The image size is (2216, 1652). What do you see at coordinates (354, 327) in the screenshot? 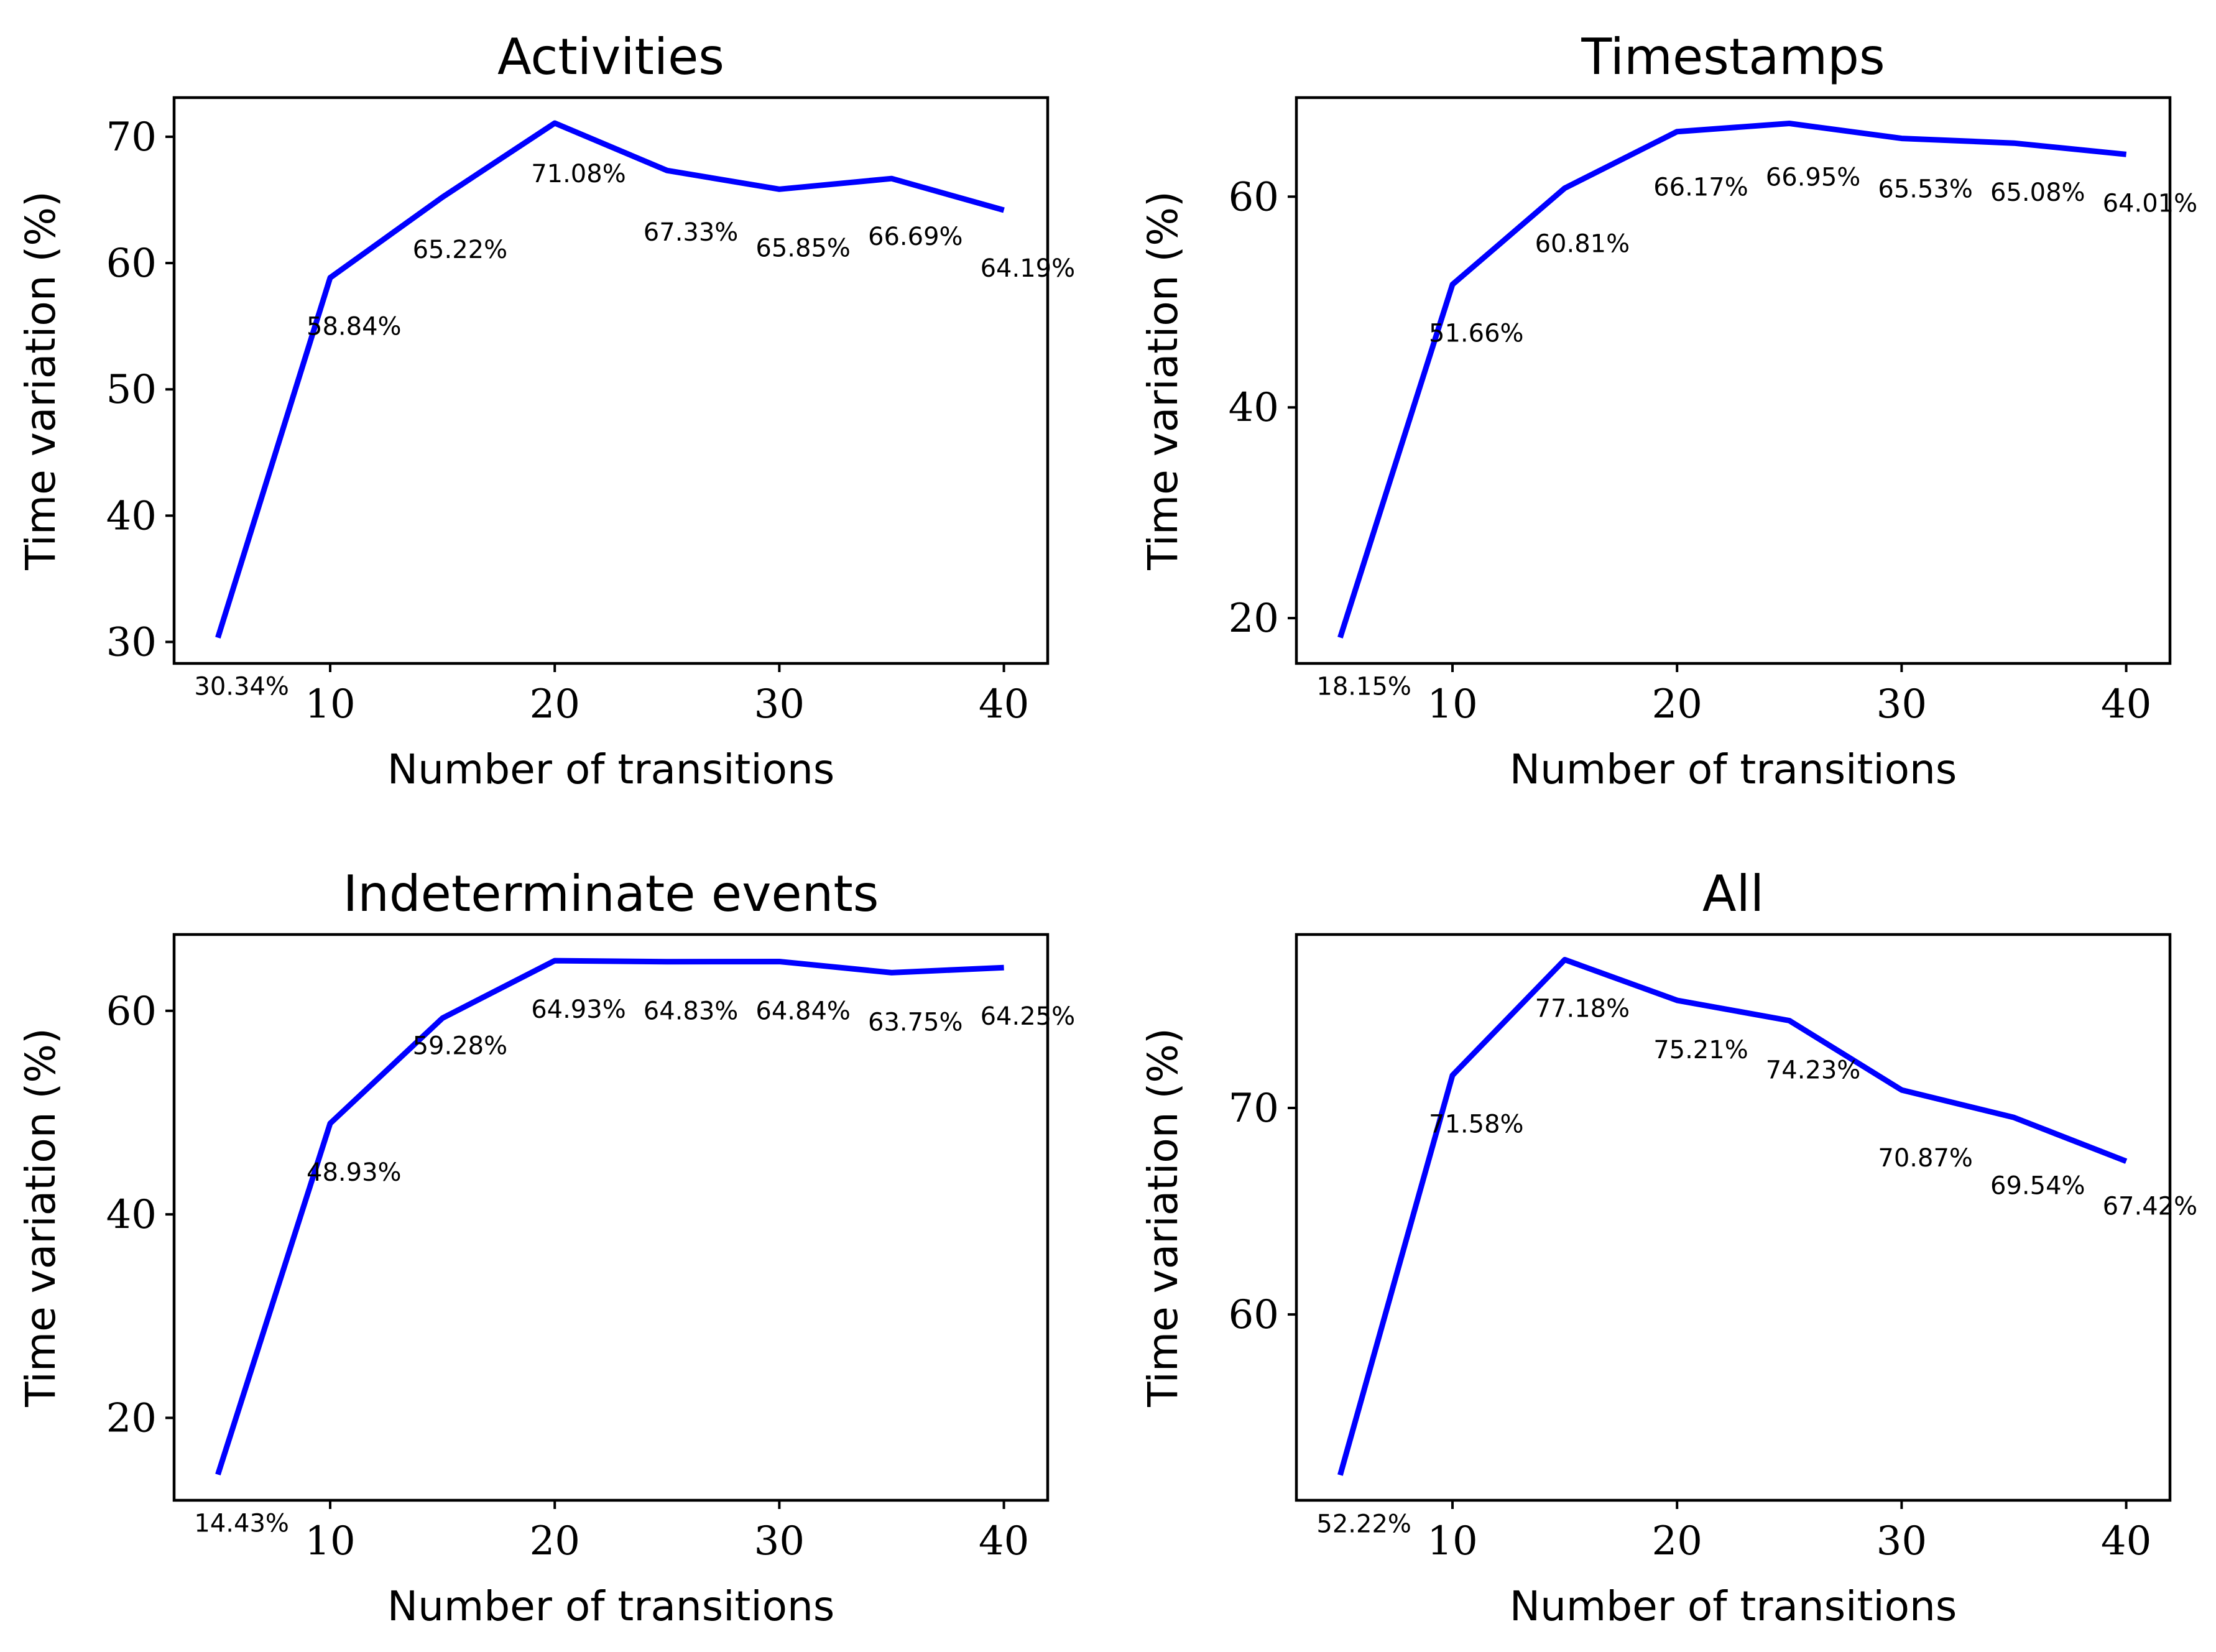
I see `data-label: 58.84%` at bounding box center [354, 327].